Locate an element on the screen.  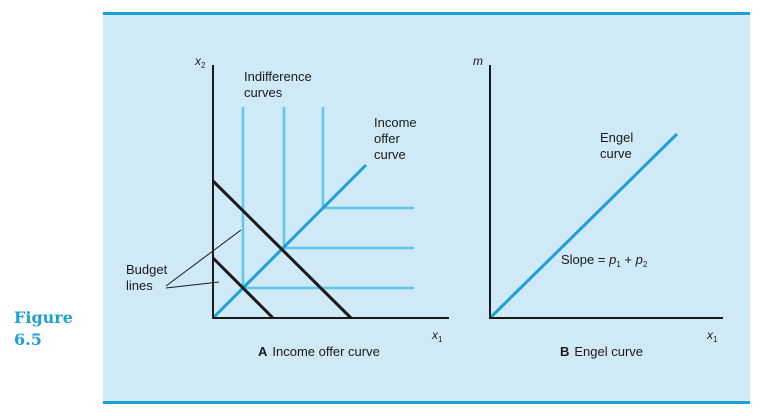
panel-b-y-axis-label: m is located at coordinates (478, 61).